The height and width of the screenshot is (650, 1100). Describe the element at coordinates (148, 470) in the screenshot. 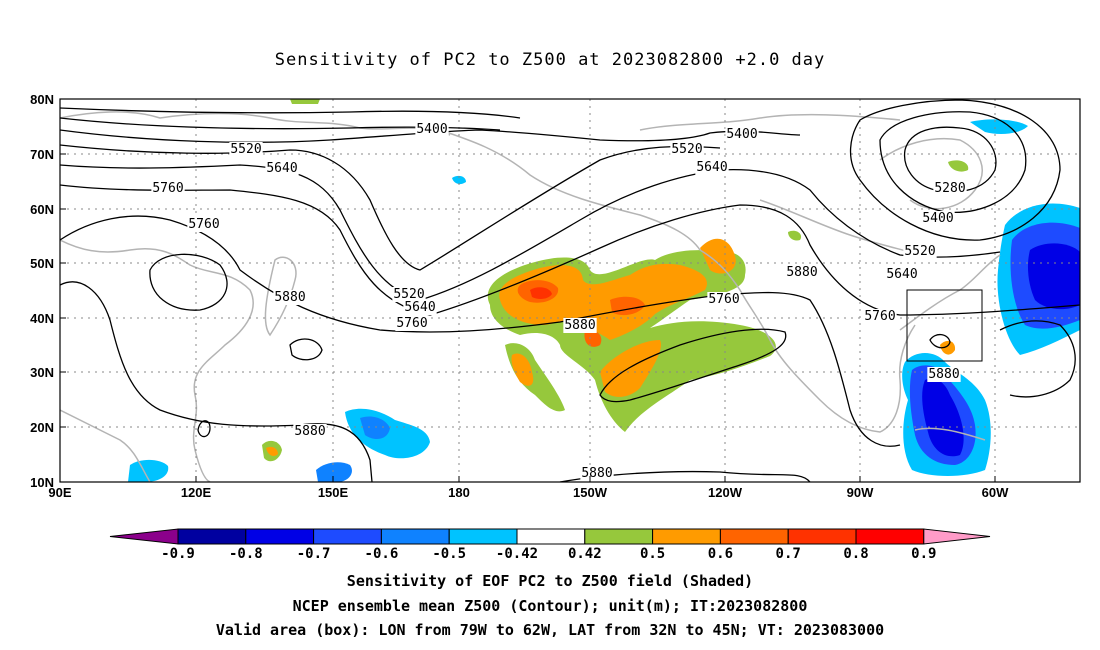

I see `negative-area-bay-bengal` at that location.